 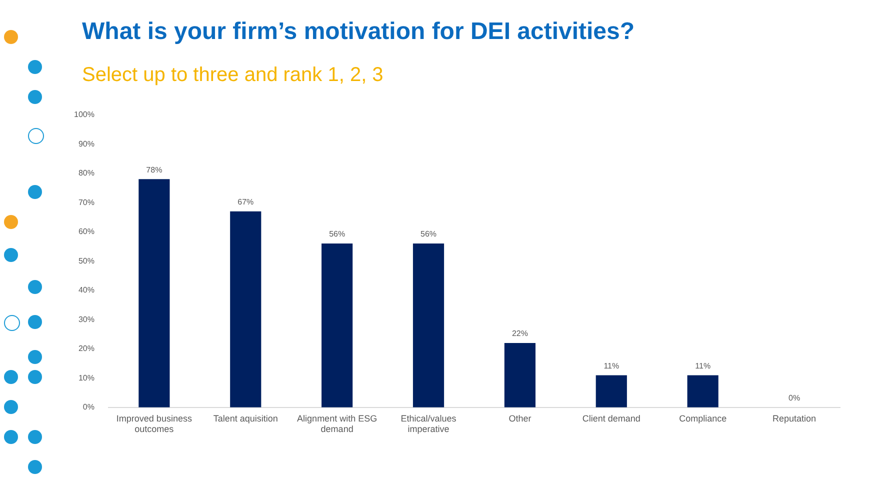 I want to click on y-tick-label: 40%, so click(x=86, y=290).